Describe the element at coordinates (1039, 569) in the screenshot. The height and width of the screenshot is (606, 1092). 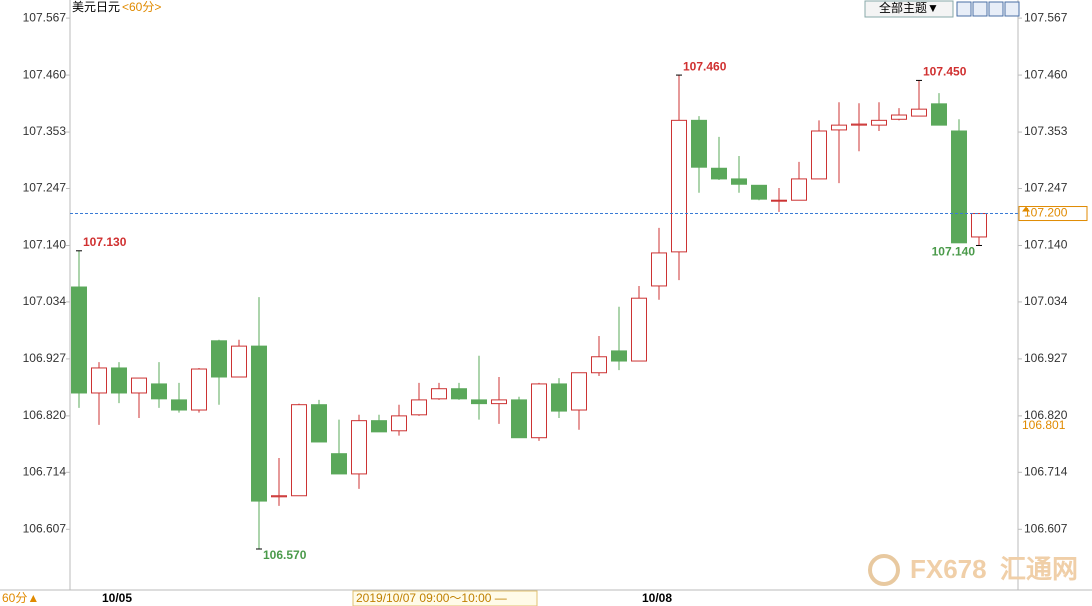
I see `watermark-name: 汇通网` at that location.